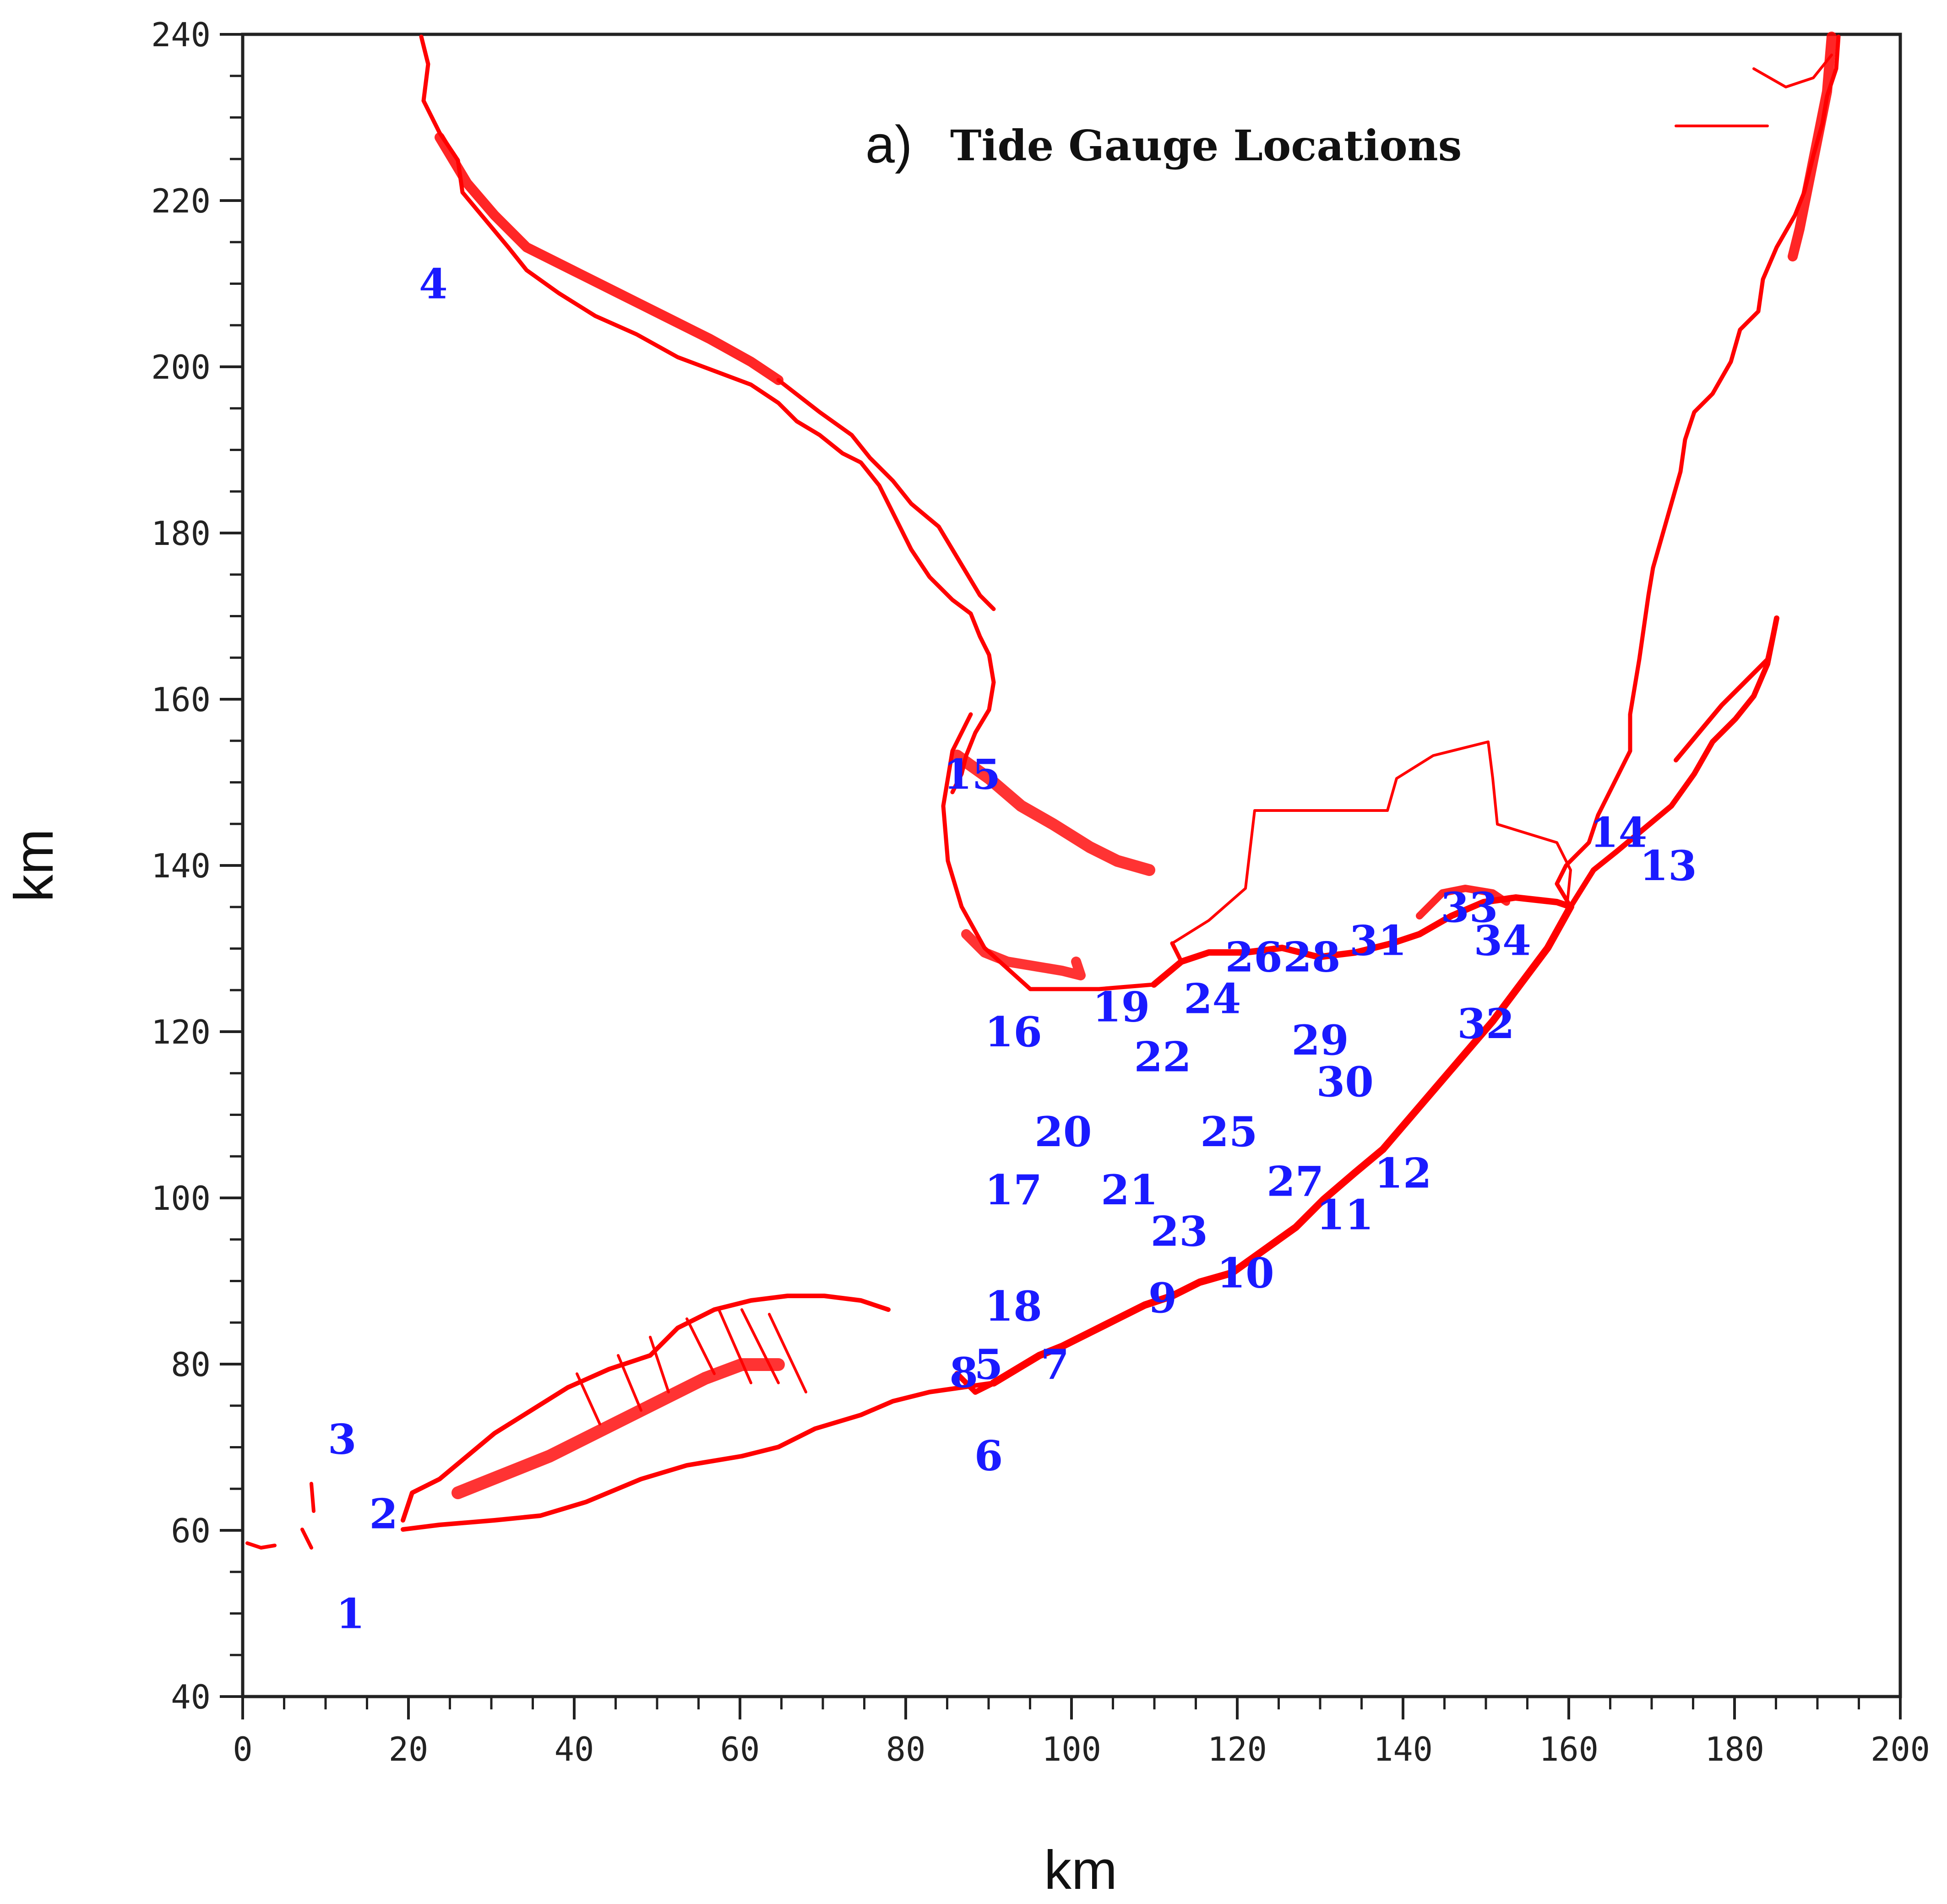  Describe the element at coordinates (982, 1383) in the screenshot. I see `key-west-islands` at that location.